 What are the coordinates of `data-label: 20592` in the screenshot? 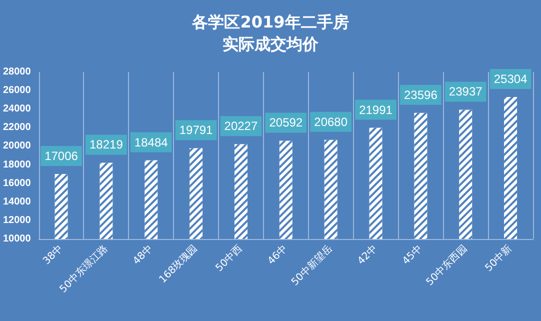 It's located at (286, 123).